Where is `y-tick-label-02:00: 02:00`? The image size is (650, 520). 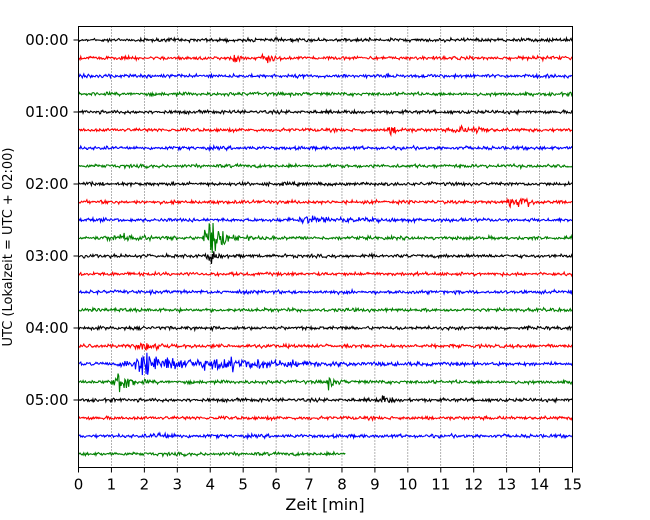 y-tick-label-02:00: 02:00 is located at coordinates (46, 184).